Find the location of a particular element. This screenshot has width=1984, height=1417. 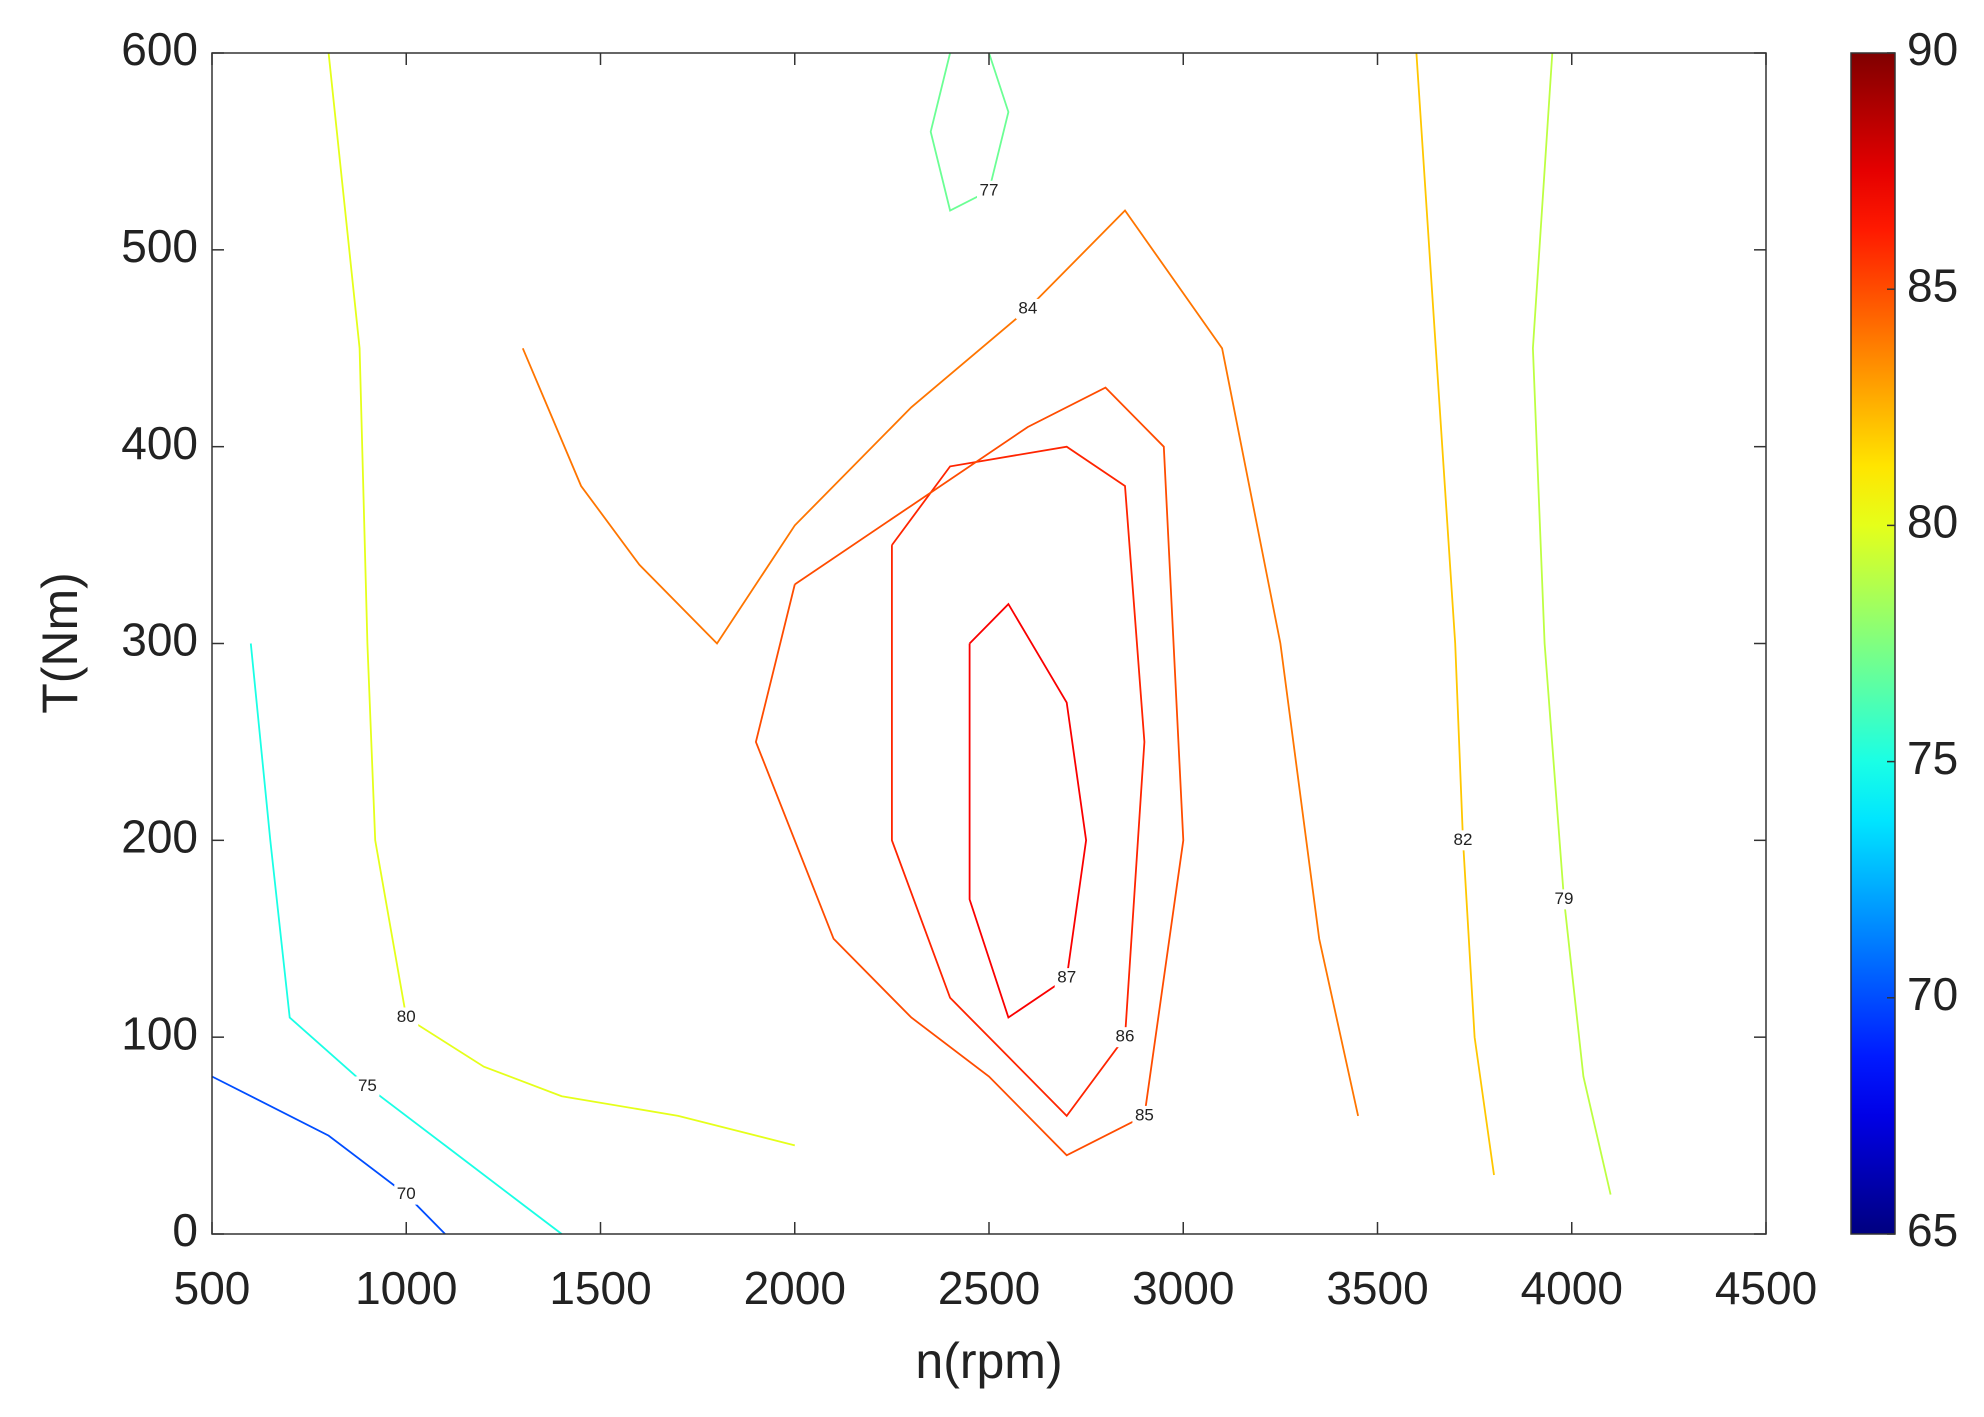

contour-label: 86 is located at coordinates (1125, 1036).